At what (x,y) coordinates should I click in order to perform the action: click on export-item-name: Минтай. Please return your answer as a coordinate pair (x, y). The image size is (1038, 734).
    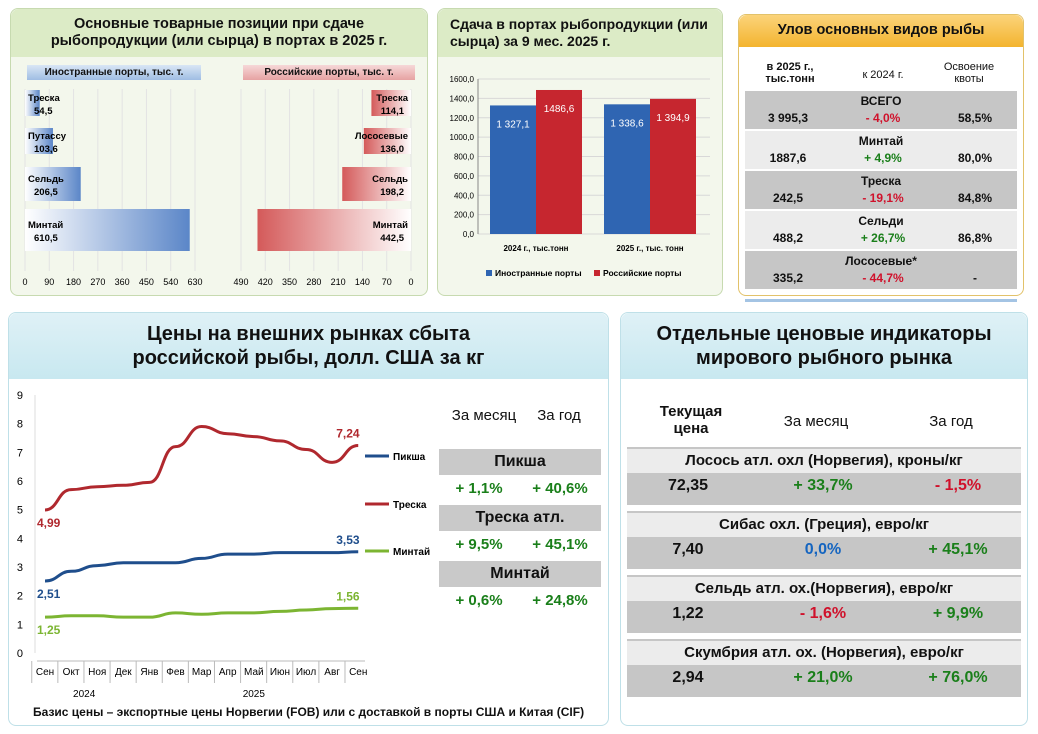
    Looking at the image, I should click on (520, 574).